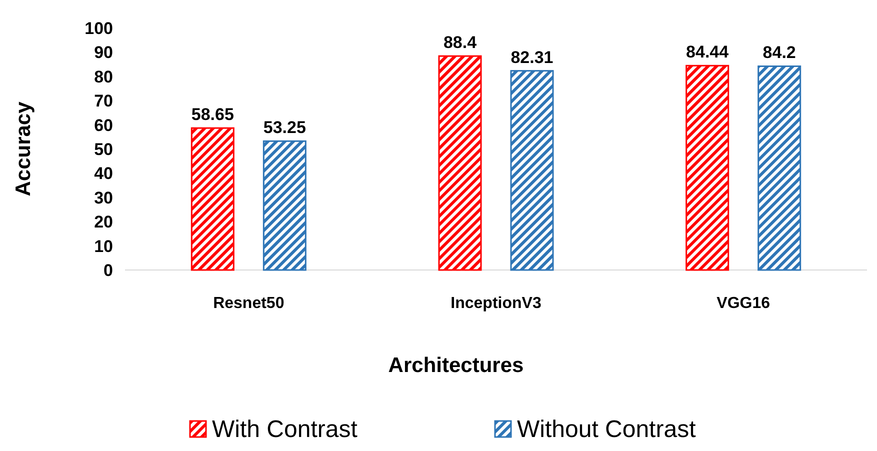  I want to click on y-tick-label: 60, so click(103, 125).